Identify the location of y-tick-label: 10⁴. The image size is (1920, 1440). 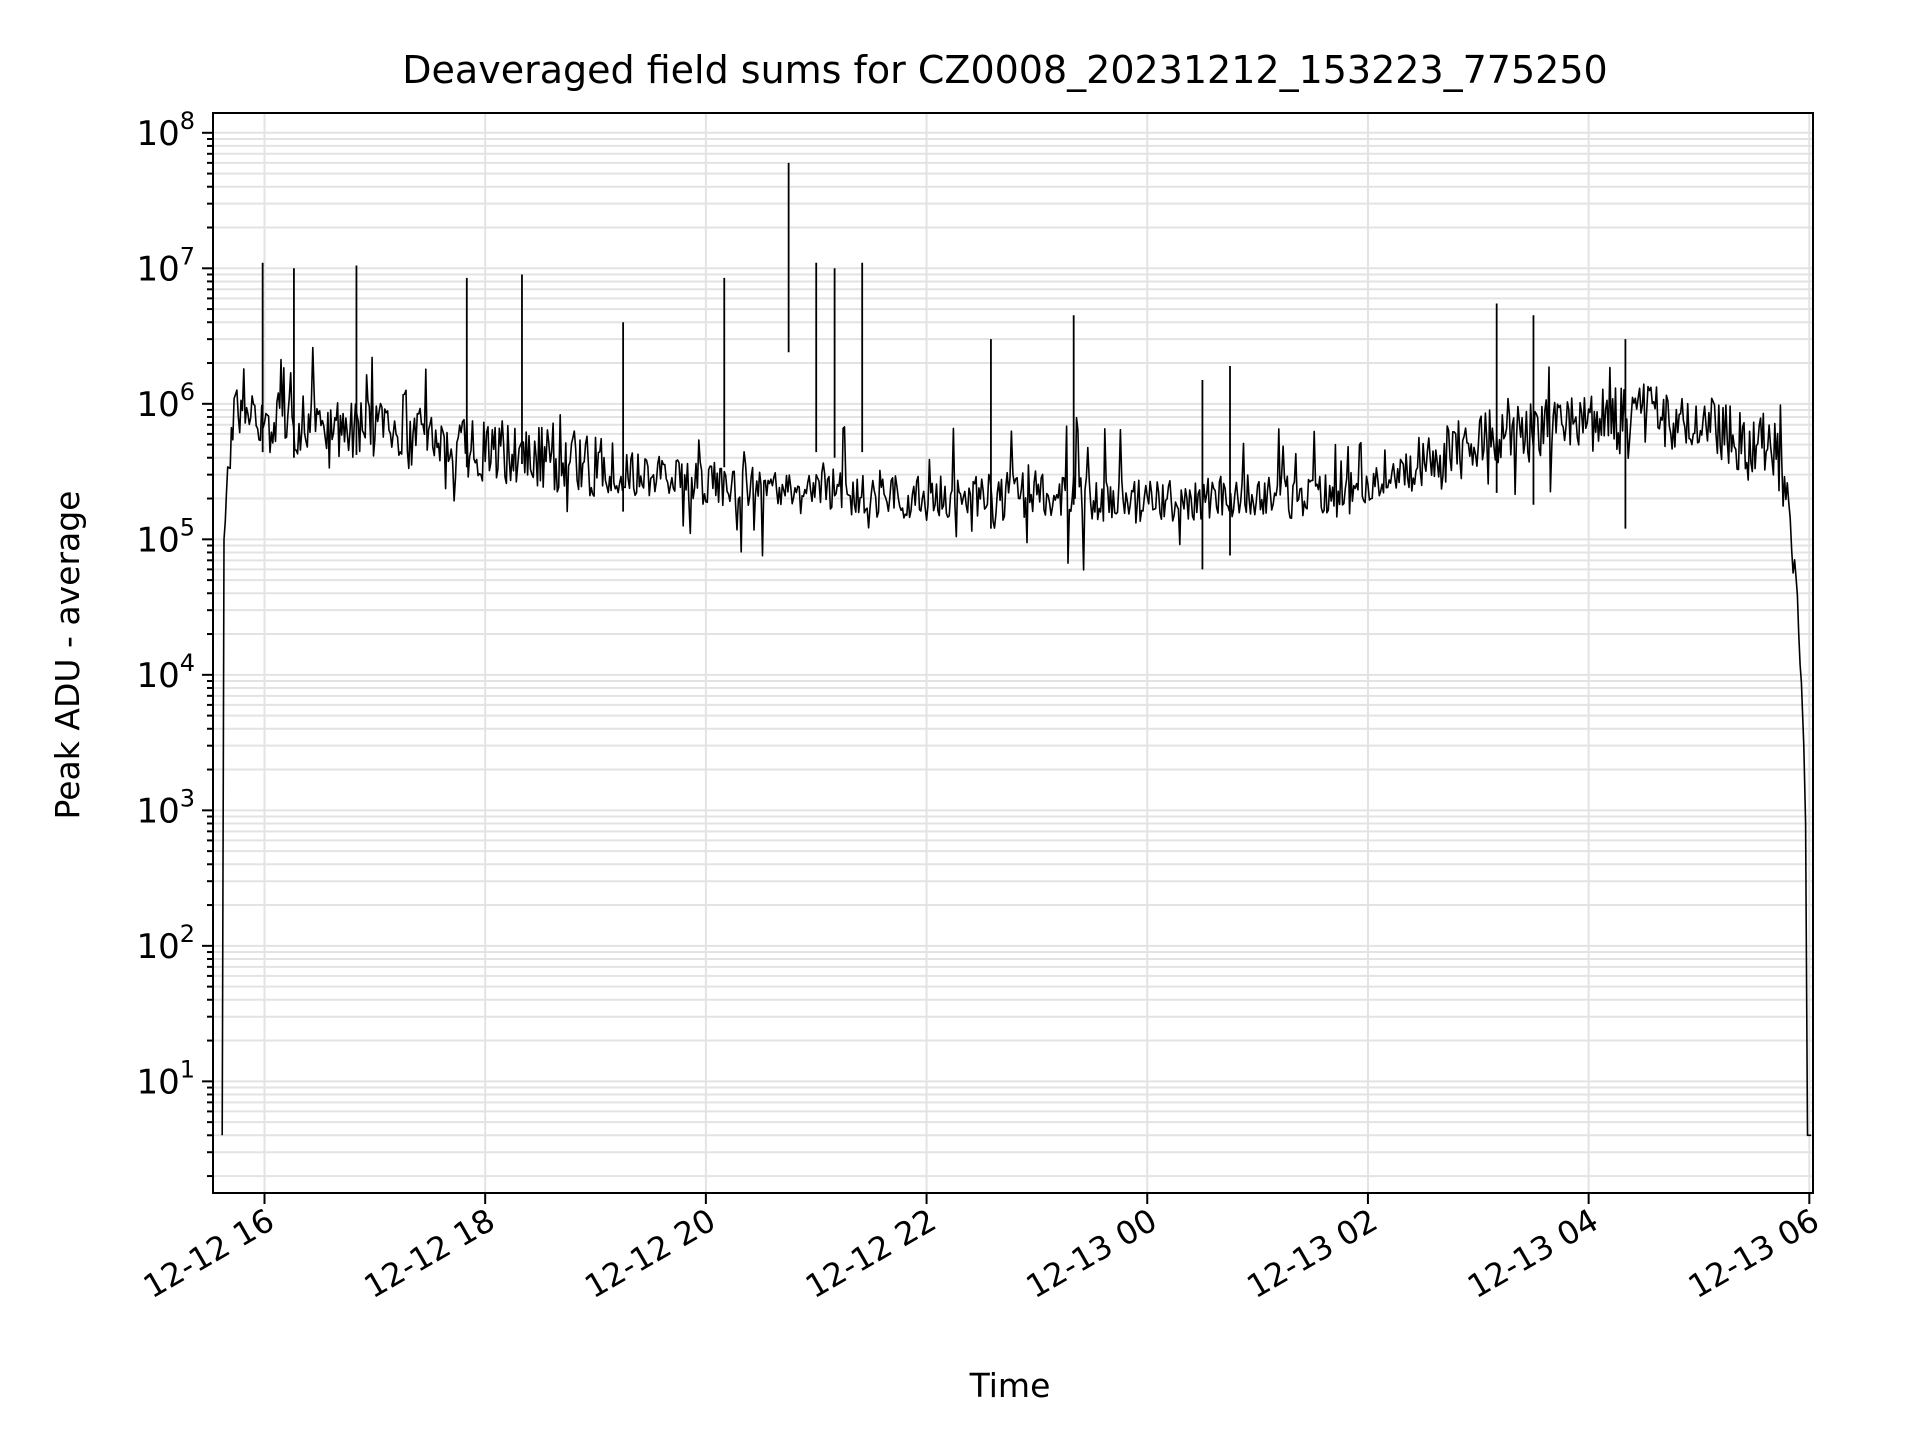
(165, 672).